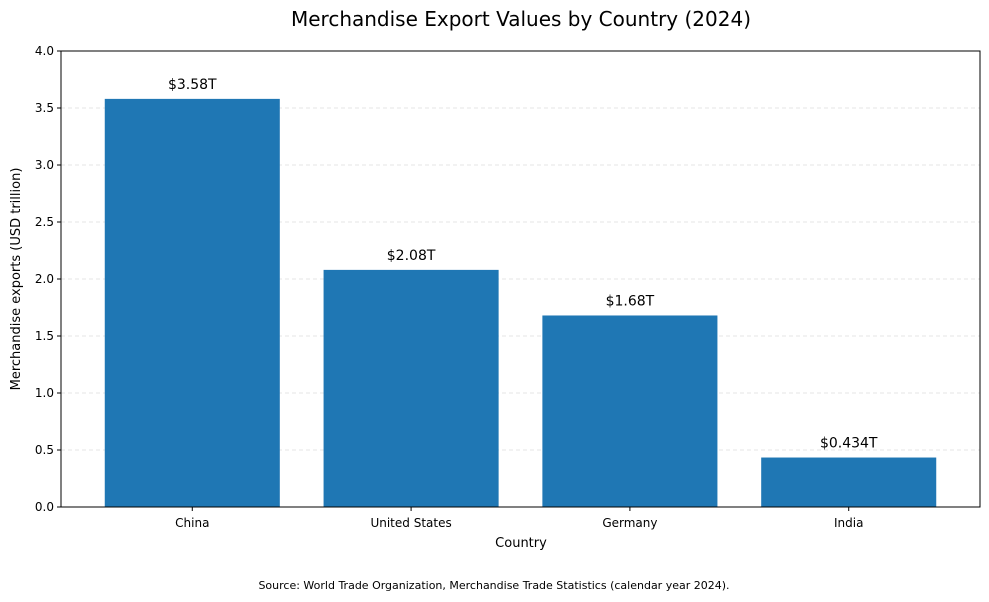  What do you see at coordinates (44, 336) in the screenshot?
I see `y-tick-label: 1.5` at bounding box center [44, 336].